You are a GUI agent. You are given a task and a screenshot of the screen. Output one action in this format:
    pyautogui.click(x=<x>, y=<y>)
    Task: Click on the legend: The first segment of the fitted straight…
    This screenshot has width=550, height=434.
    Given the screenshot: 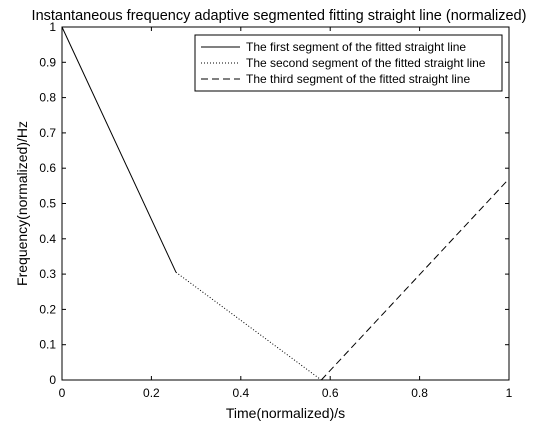 What is the action you would take?
    pyautogui.click(x=348, y=63)
    